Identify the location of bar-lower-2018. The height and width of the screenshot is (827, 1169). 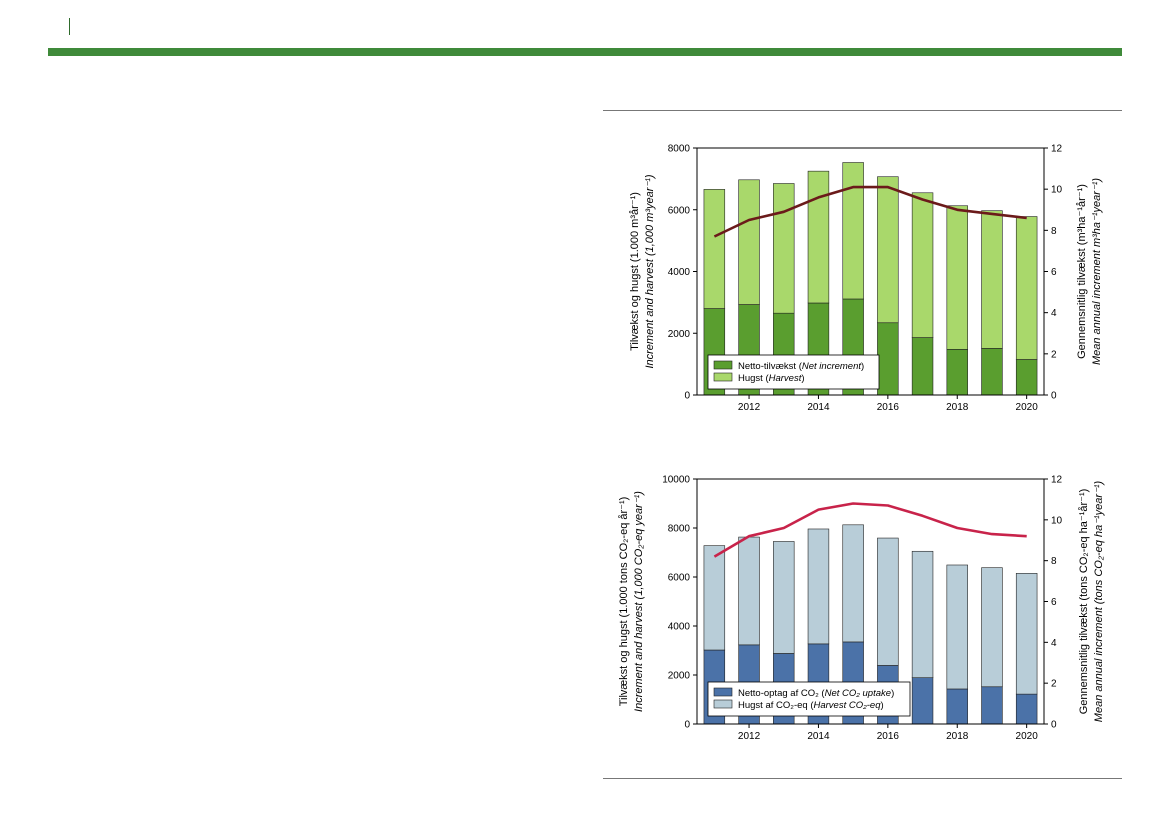
(957, 706).